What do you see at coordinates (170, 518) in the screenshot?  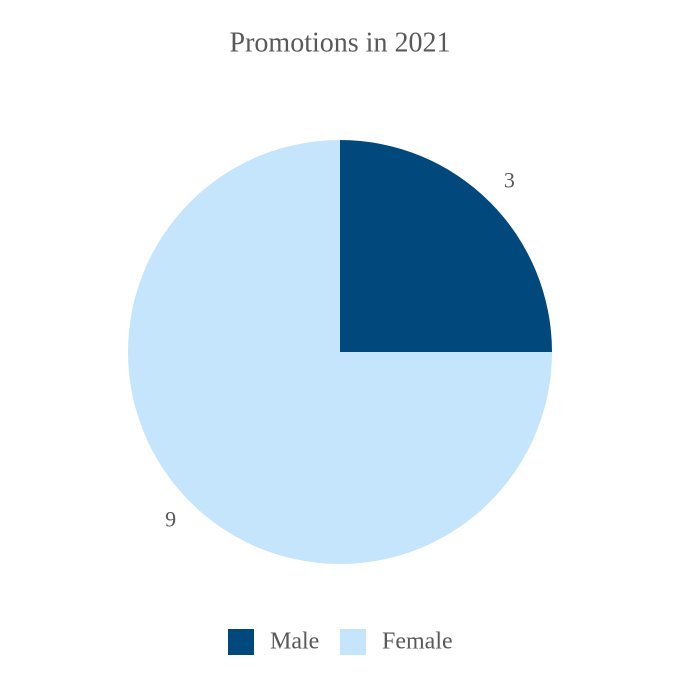 I see `data-label: 9` at bounding box center [170, 518].